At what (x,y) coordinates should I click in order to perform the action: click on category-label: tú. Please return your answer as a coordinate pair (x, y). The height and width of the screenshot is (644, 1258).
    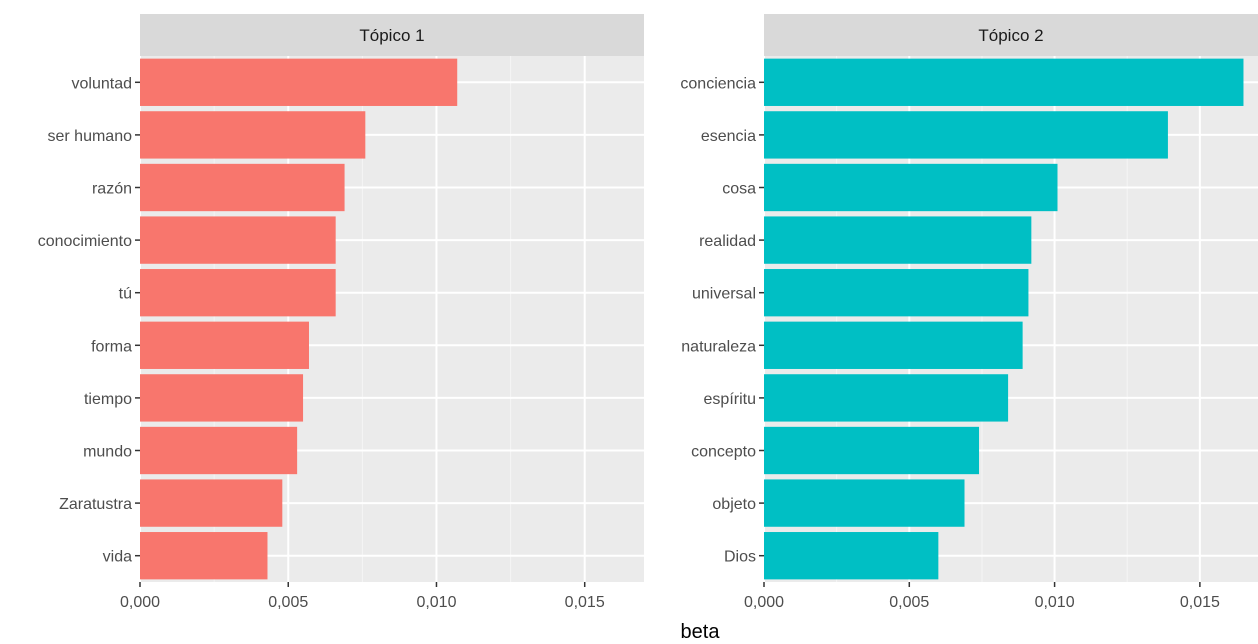
    Looking at the image, I should click on (125, 294).